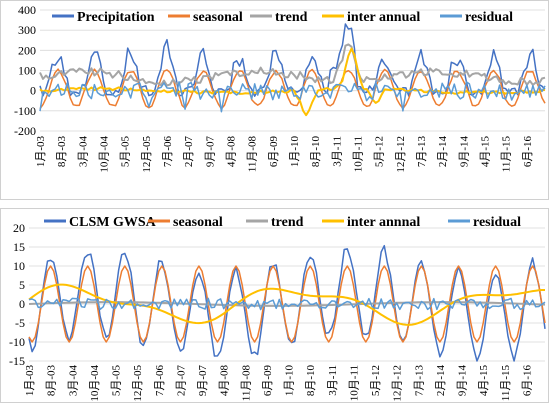 This screenshot has width=550, height=409. I want to click on legend-label: CLSM GWSA, so click(113, 222).